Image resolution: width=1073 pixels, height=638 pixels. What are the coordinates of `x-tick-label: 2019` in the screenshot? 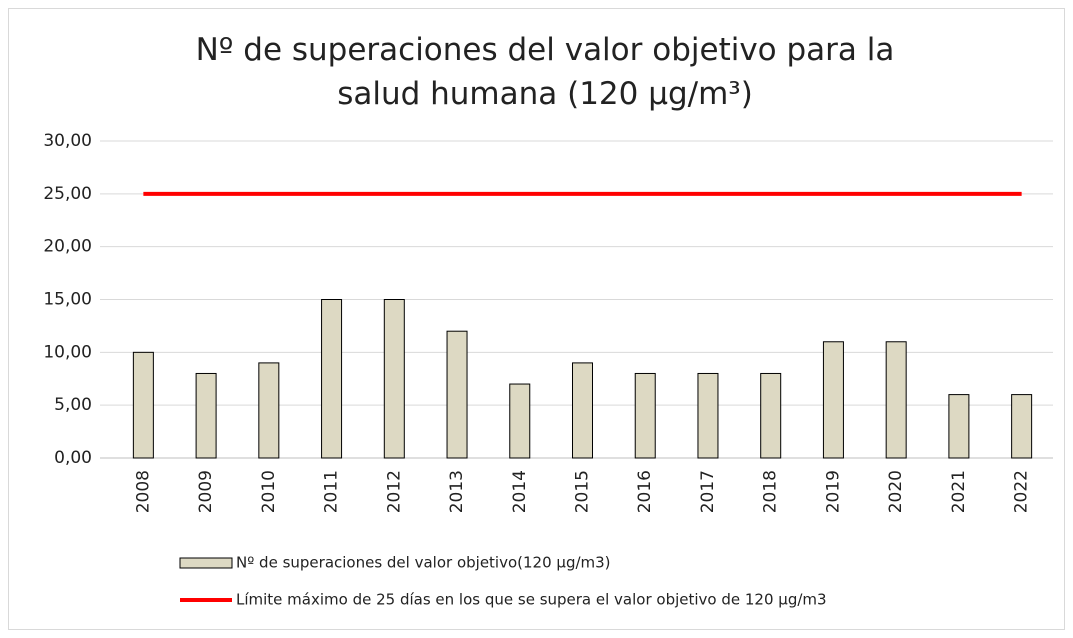 It's located at (833, 491).